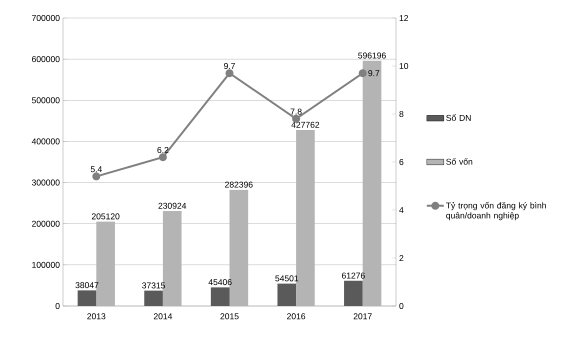 This screenshot has height=342, width=582. I want to click on data-label: 45406, so click(220, 282).